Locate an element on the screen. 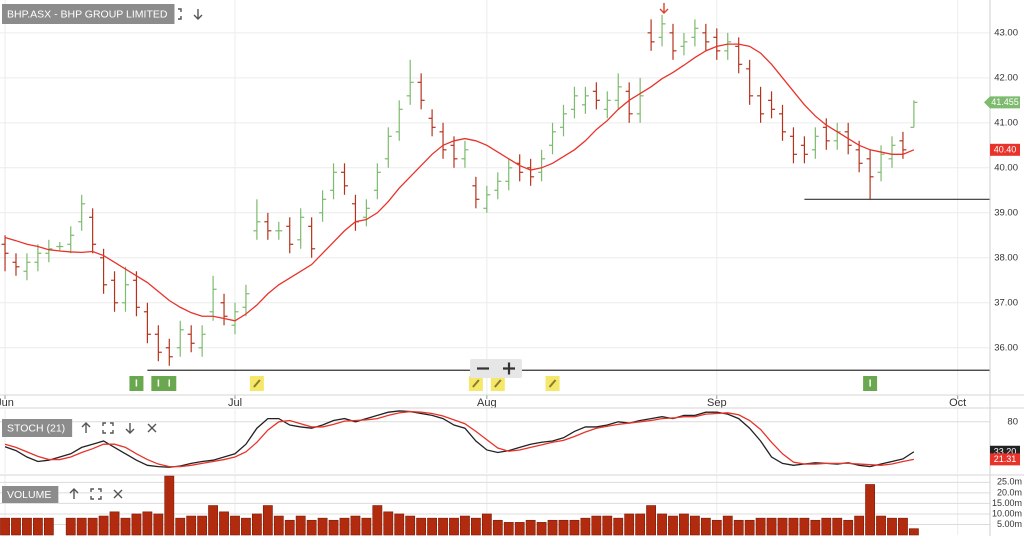  zoom-in-button is located at coordinates (509, 368).